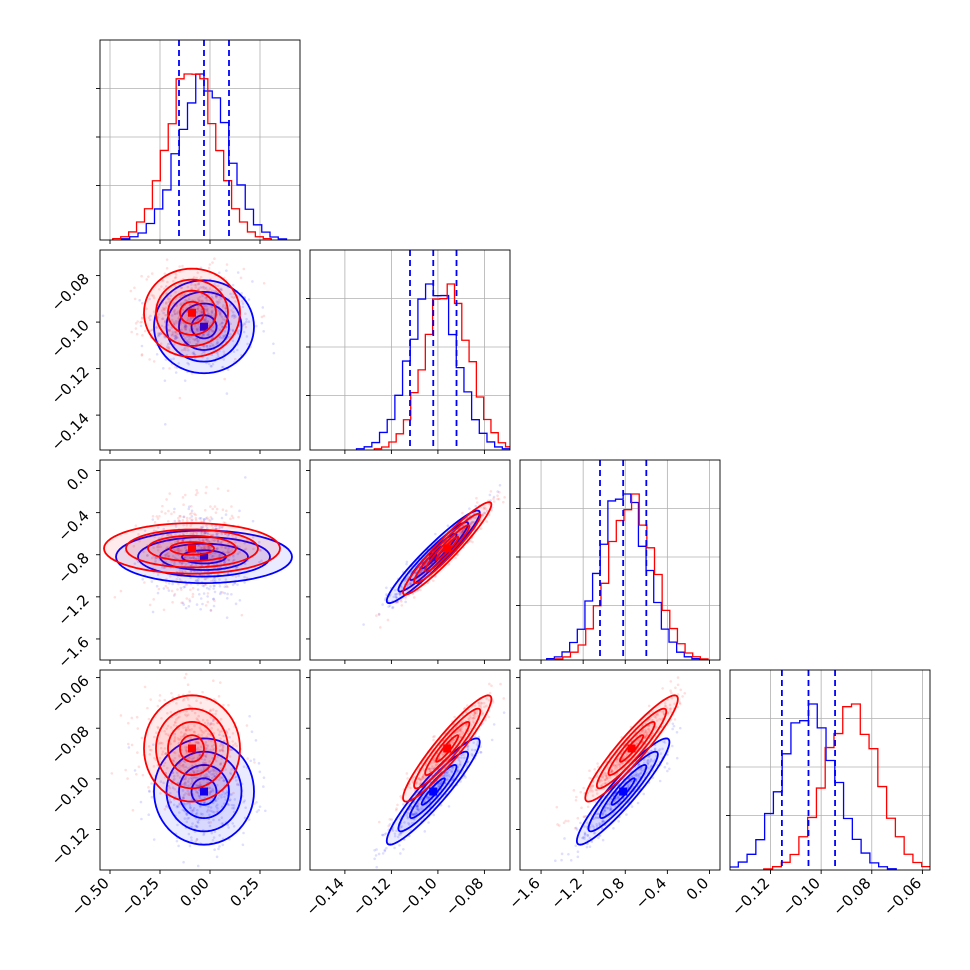 This screenshot has width=970, height=970. Describe the element at coordinates (90, 896) in the screenshot. I see `x-tick-label: −0.50` at that location.